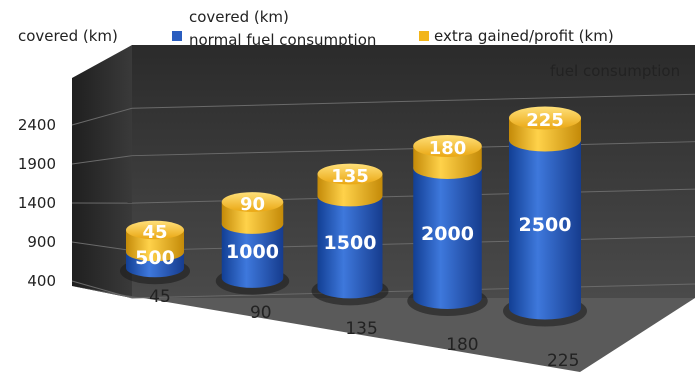  Describe the element at coordinates (350, 243) in the screenshot. I see `data-label-normal: 1500` at that location.